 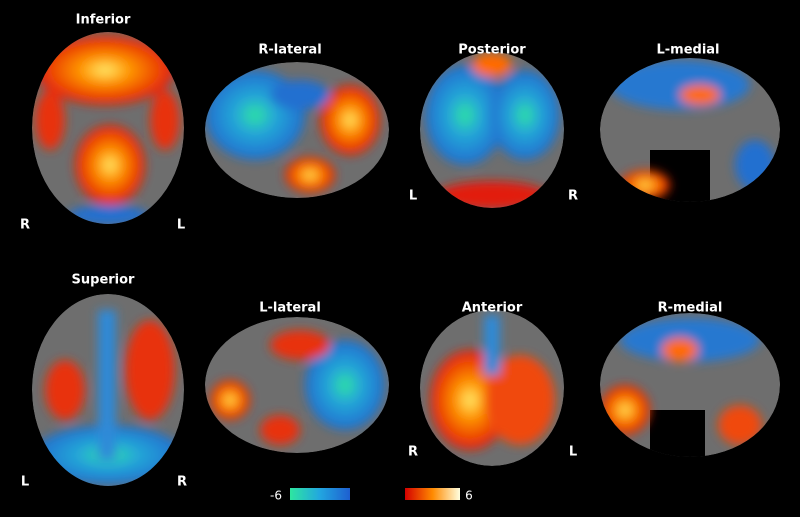 I want to click on colorbar-max-label: 6, so click(x=469, y=496).